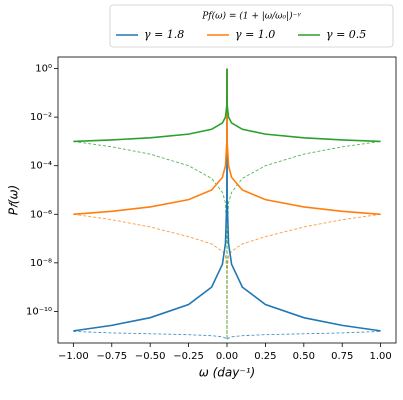 This screenshot has height=400, width=403. Describe the element at coordinates (227, 105) in the screenshot. I see `line` at that location.